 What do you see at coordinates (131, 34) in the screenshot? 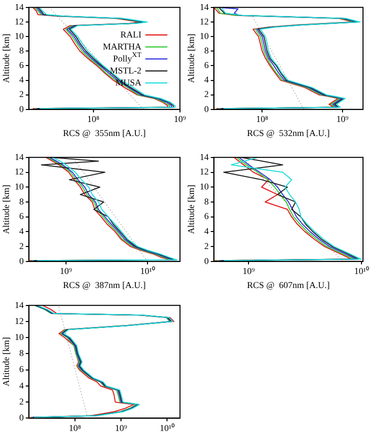
I see `legend-label: RALI` at bounding box center [131, 34].